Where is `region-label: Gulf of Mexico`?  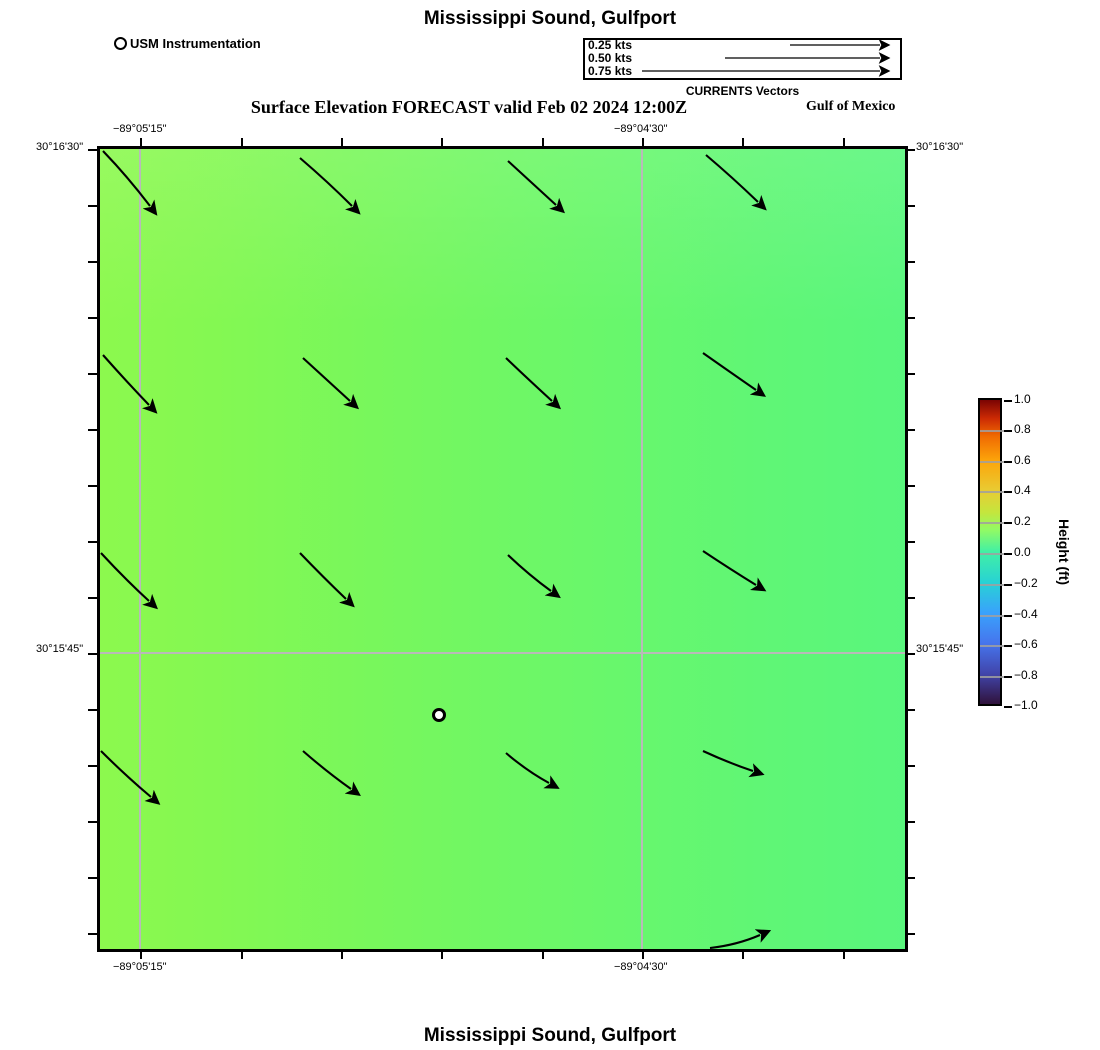 region-label: Gulf of Mexico is located at coordinates (851, 106).